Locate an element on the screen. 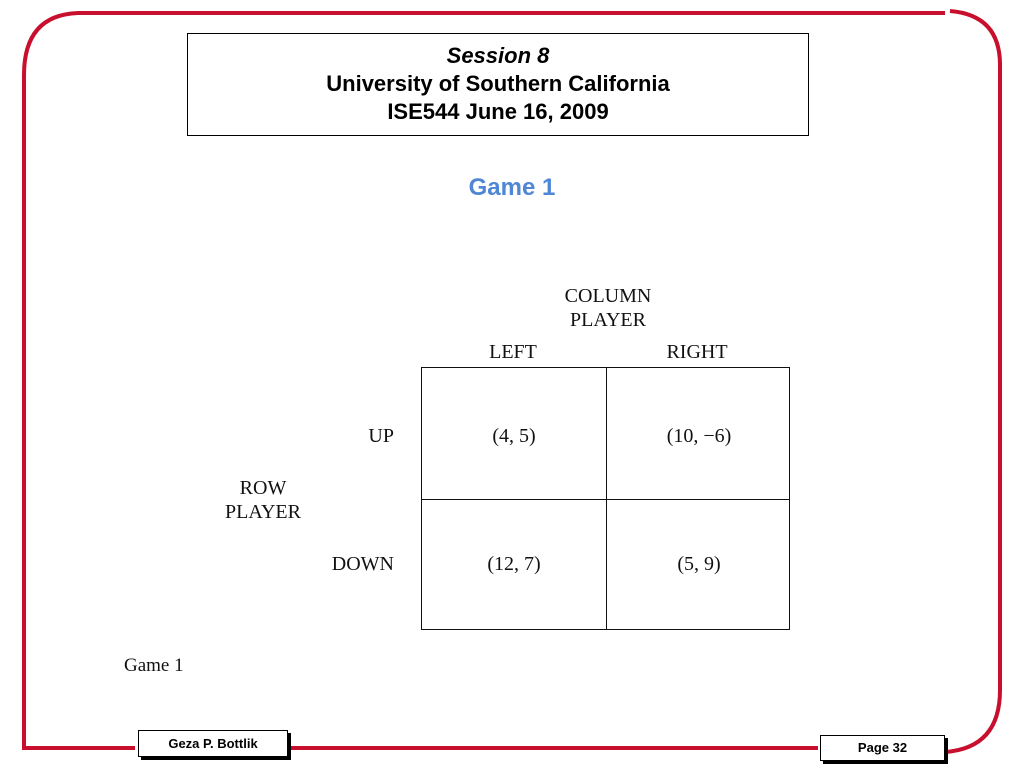  payoff-matrix: (4, 5) (10, −6) (12, 7) (5, 9) is located at coordinates (605, 498).